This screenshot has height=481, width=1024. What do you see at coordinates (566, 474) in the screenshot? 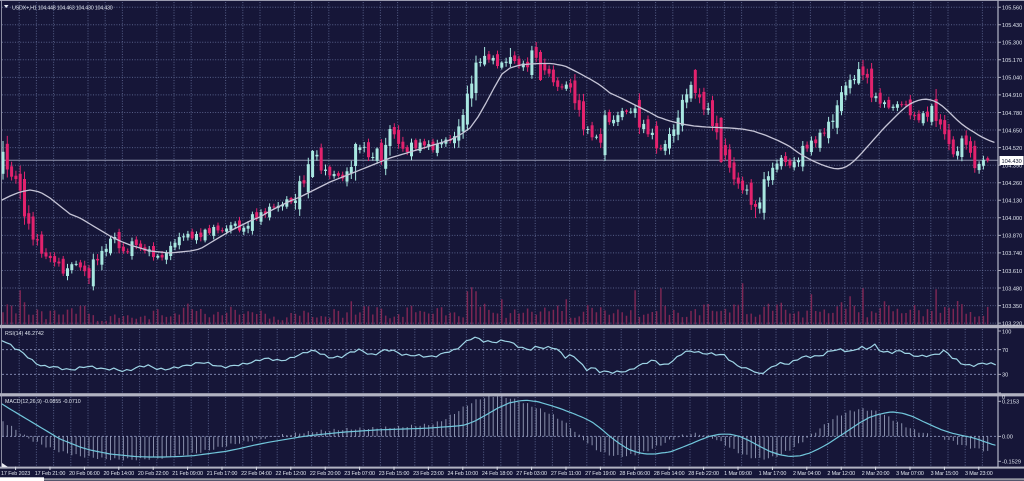
I see `svg-text: 27 Feb 11:00` at bounding box center [566, 474].